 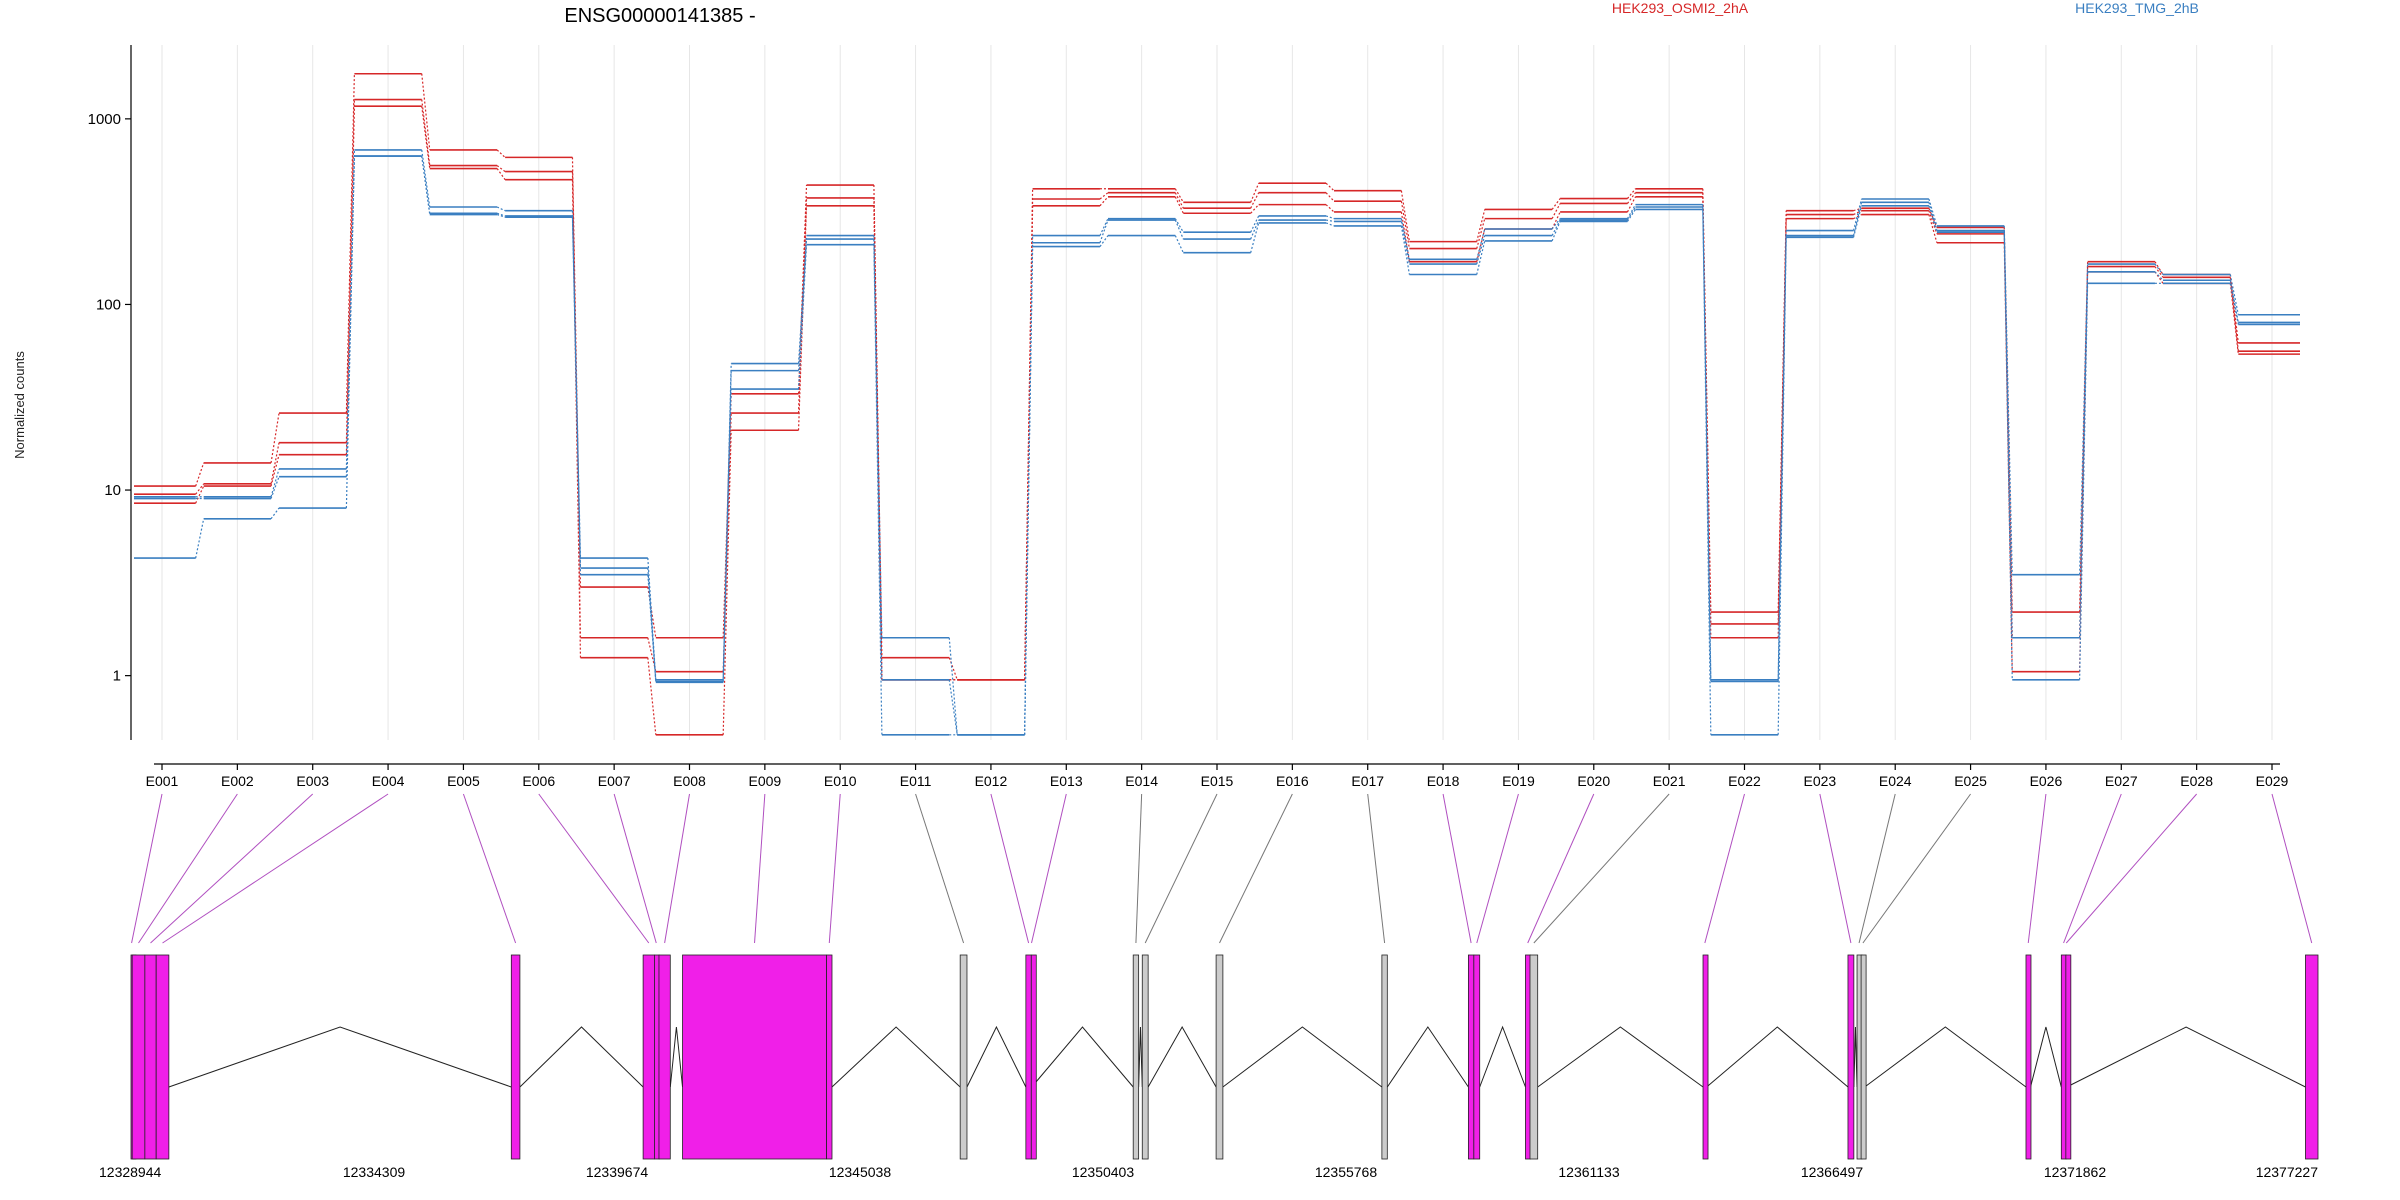 What do you see at coordinates (489, 868) in the screenshot?
I see `connector-e005` at bounding box center [489, 868].